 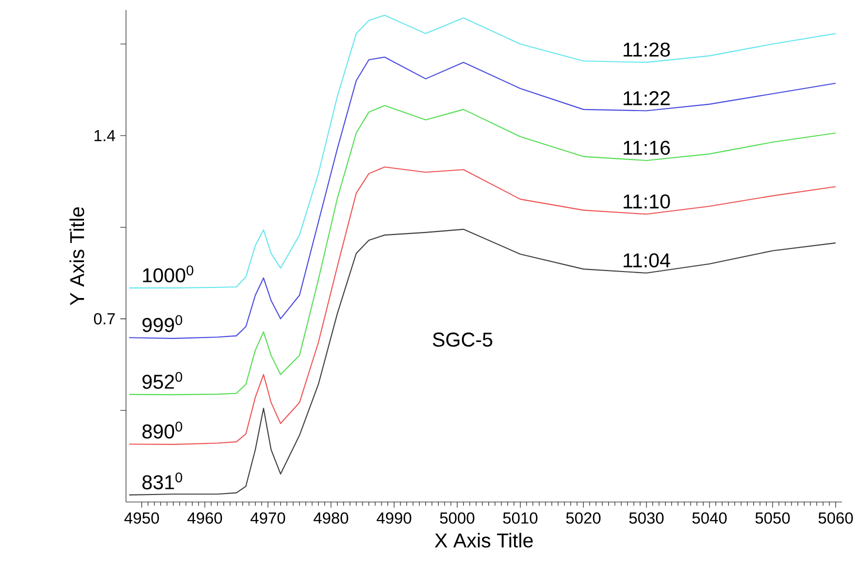 I want to click on x-tick-label: 4950, so click(x=141, y=518).